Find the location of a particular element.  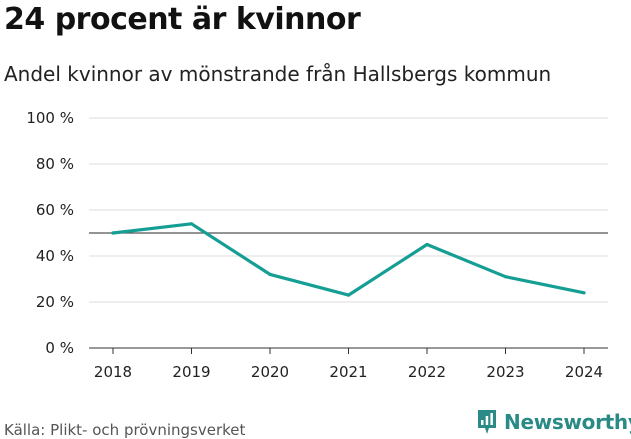

x-axis-labels: 2018 2019 2020 2021 2022 2023 2024 is located at coordinates (348, 372).